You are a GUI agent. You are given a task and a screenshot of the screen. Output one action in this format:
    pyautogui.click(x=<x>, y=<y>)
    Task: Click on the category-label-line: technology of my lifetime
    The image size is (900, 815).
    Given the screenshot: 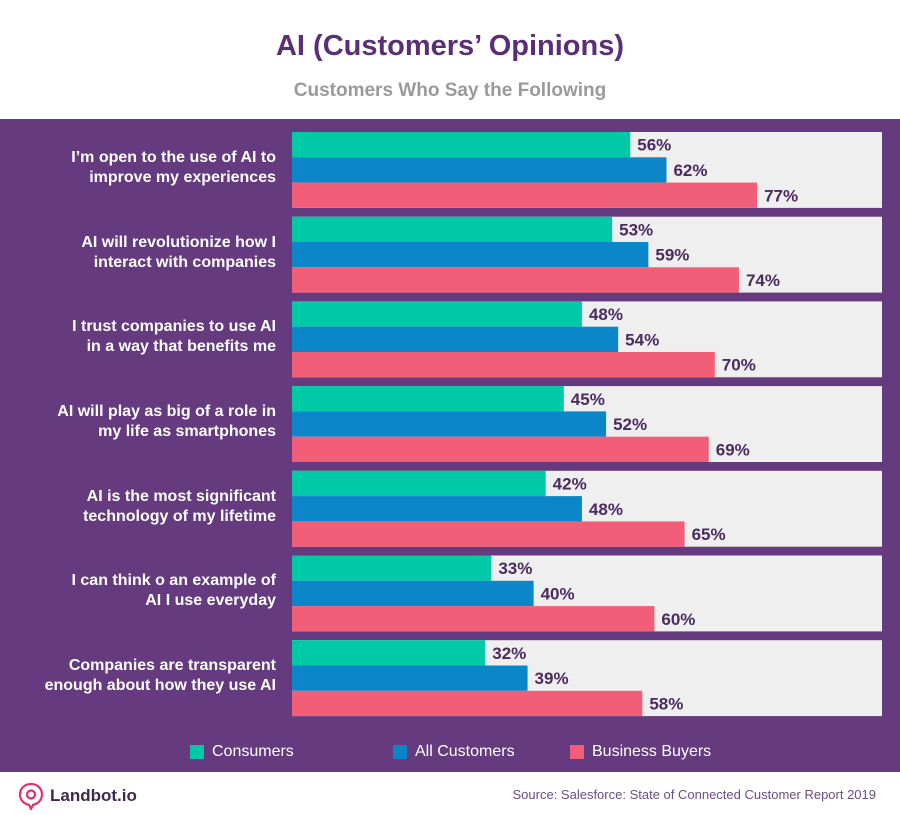 What is the action you would take?
    pyautogui.click(x=179, y=516)
    